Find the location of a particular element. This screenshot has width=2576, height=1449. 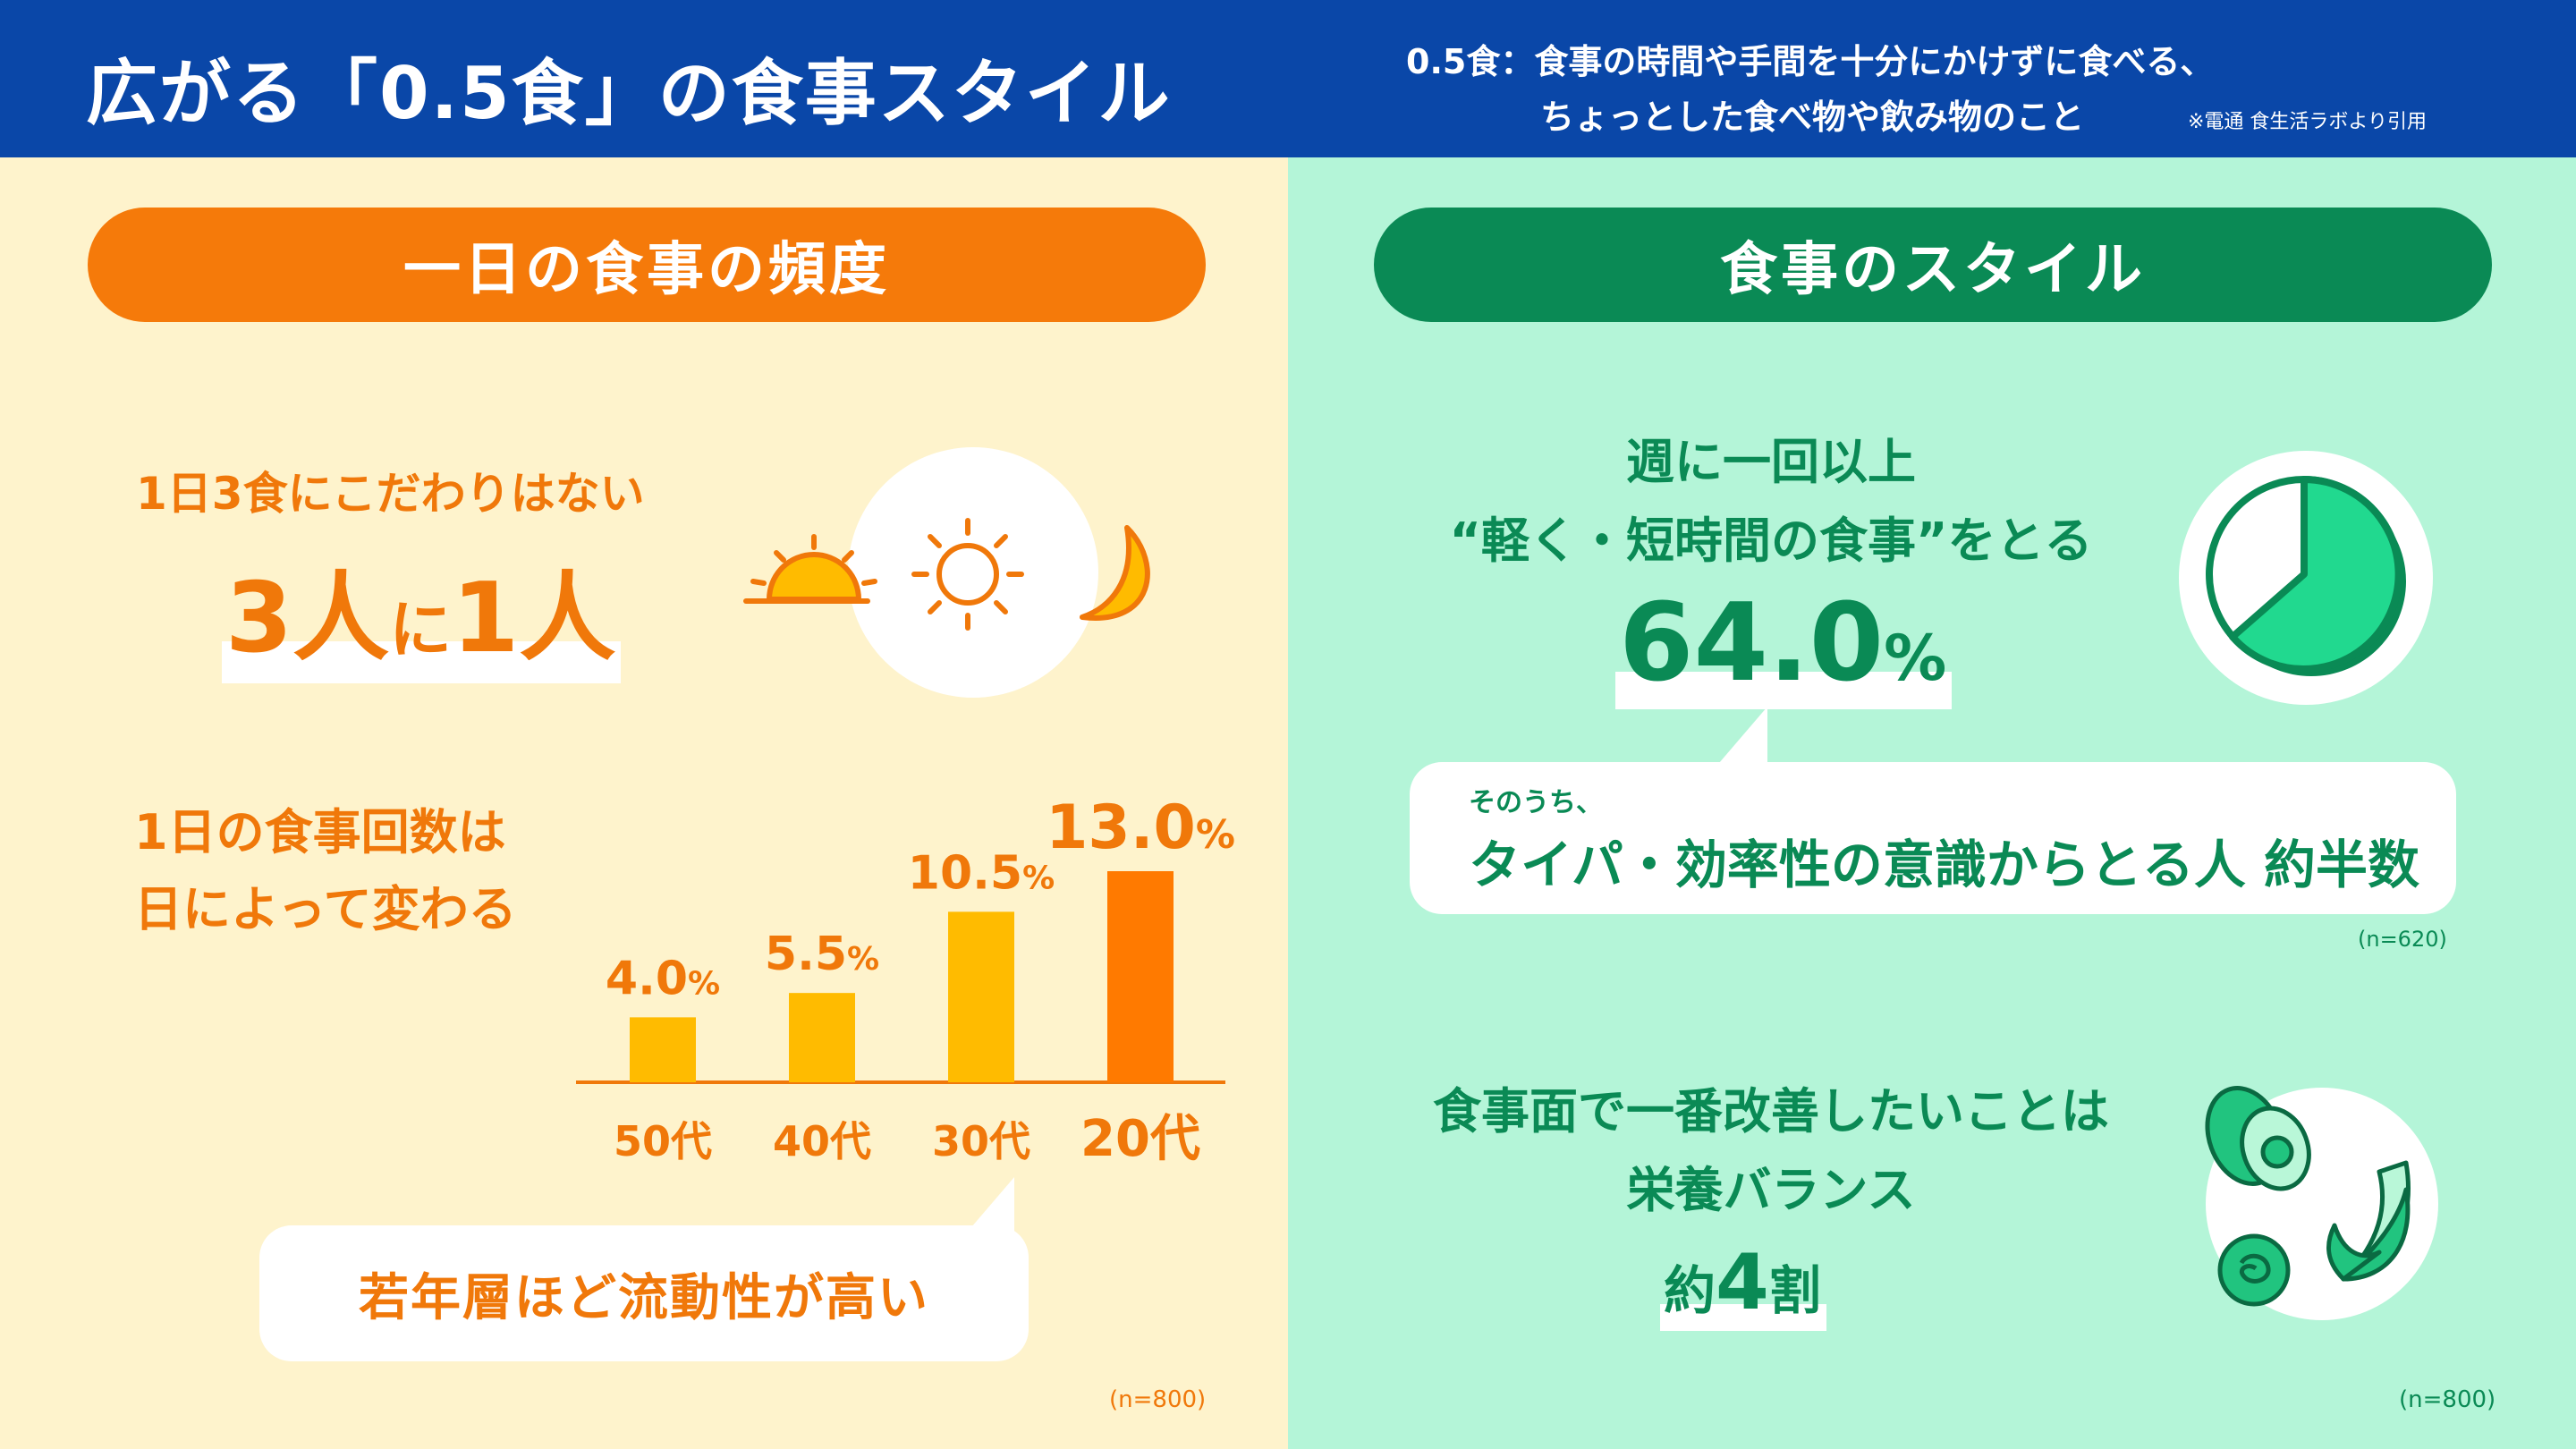

day-cycle-icon is located at coordinates (946, 574).